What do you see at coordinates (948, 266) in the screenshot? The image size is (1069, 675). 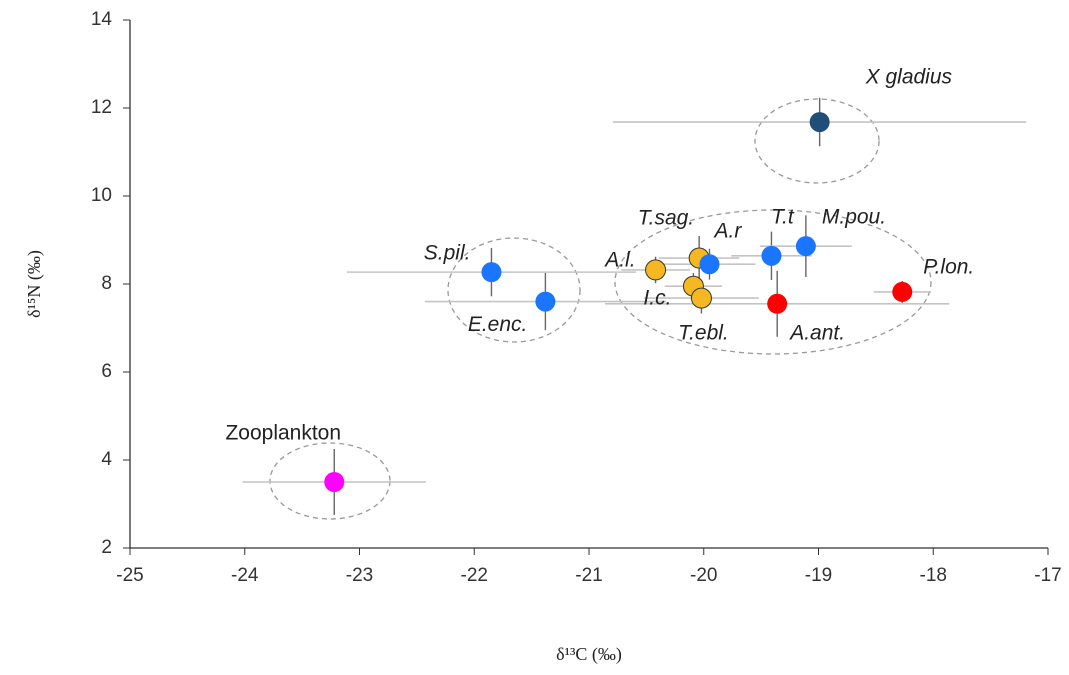 I see `point-label: P.lon.` at bounding box center [948, 266].